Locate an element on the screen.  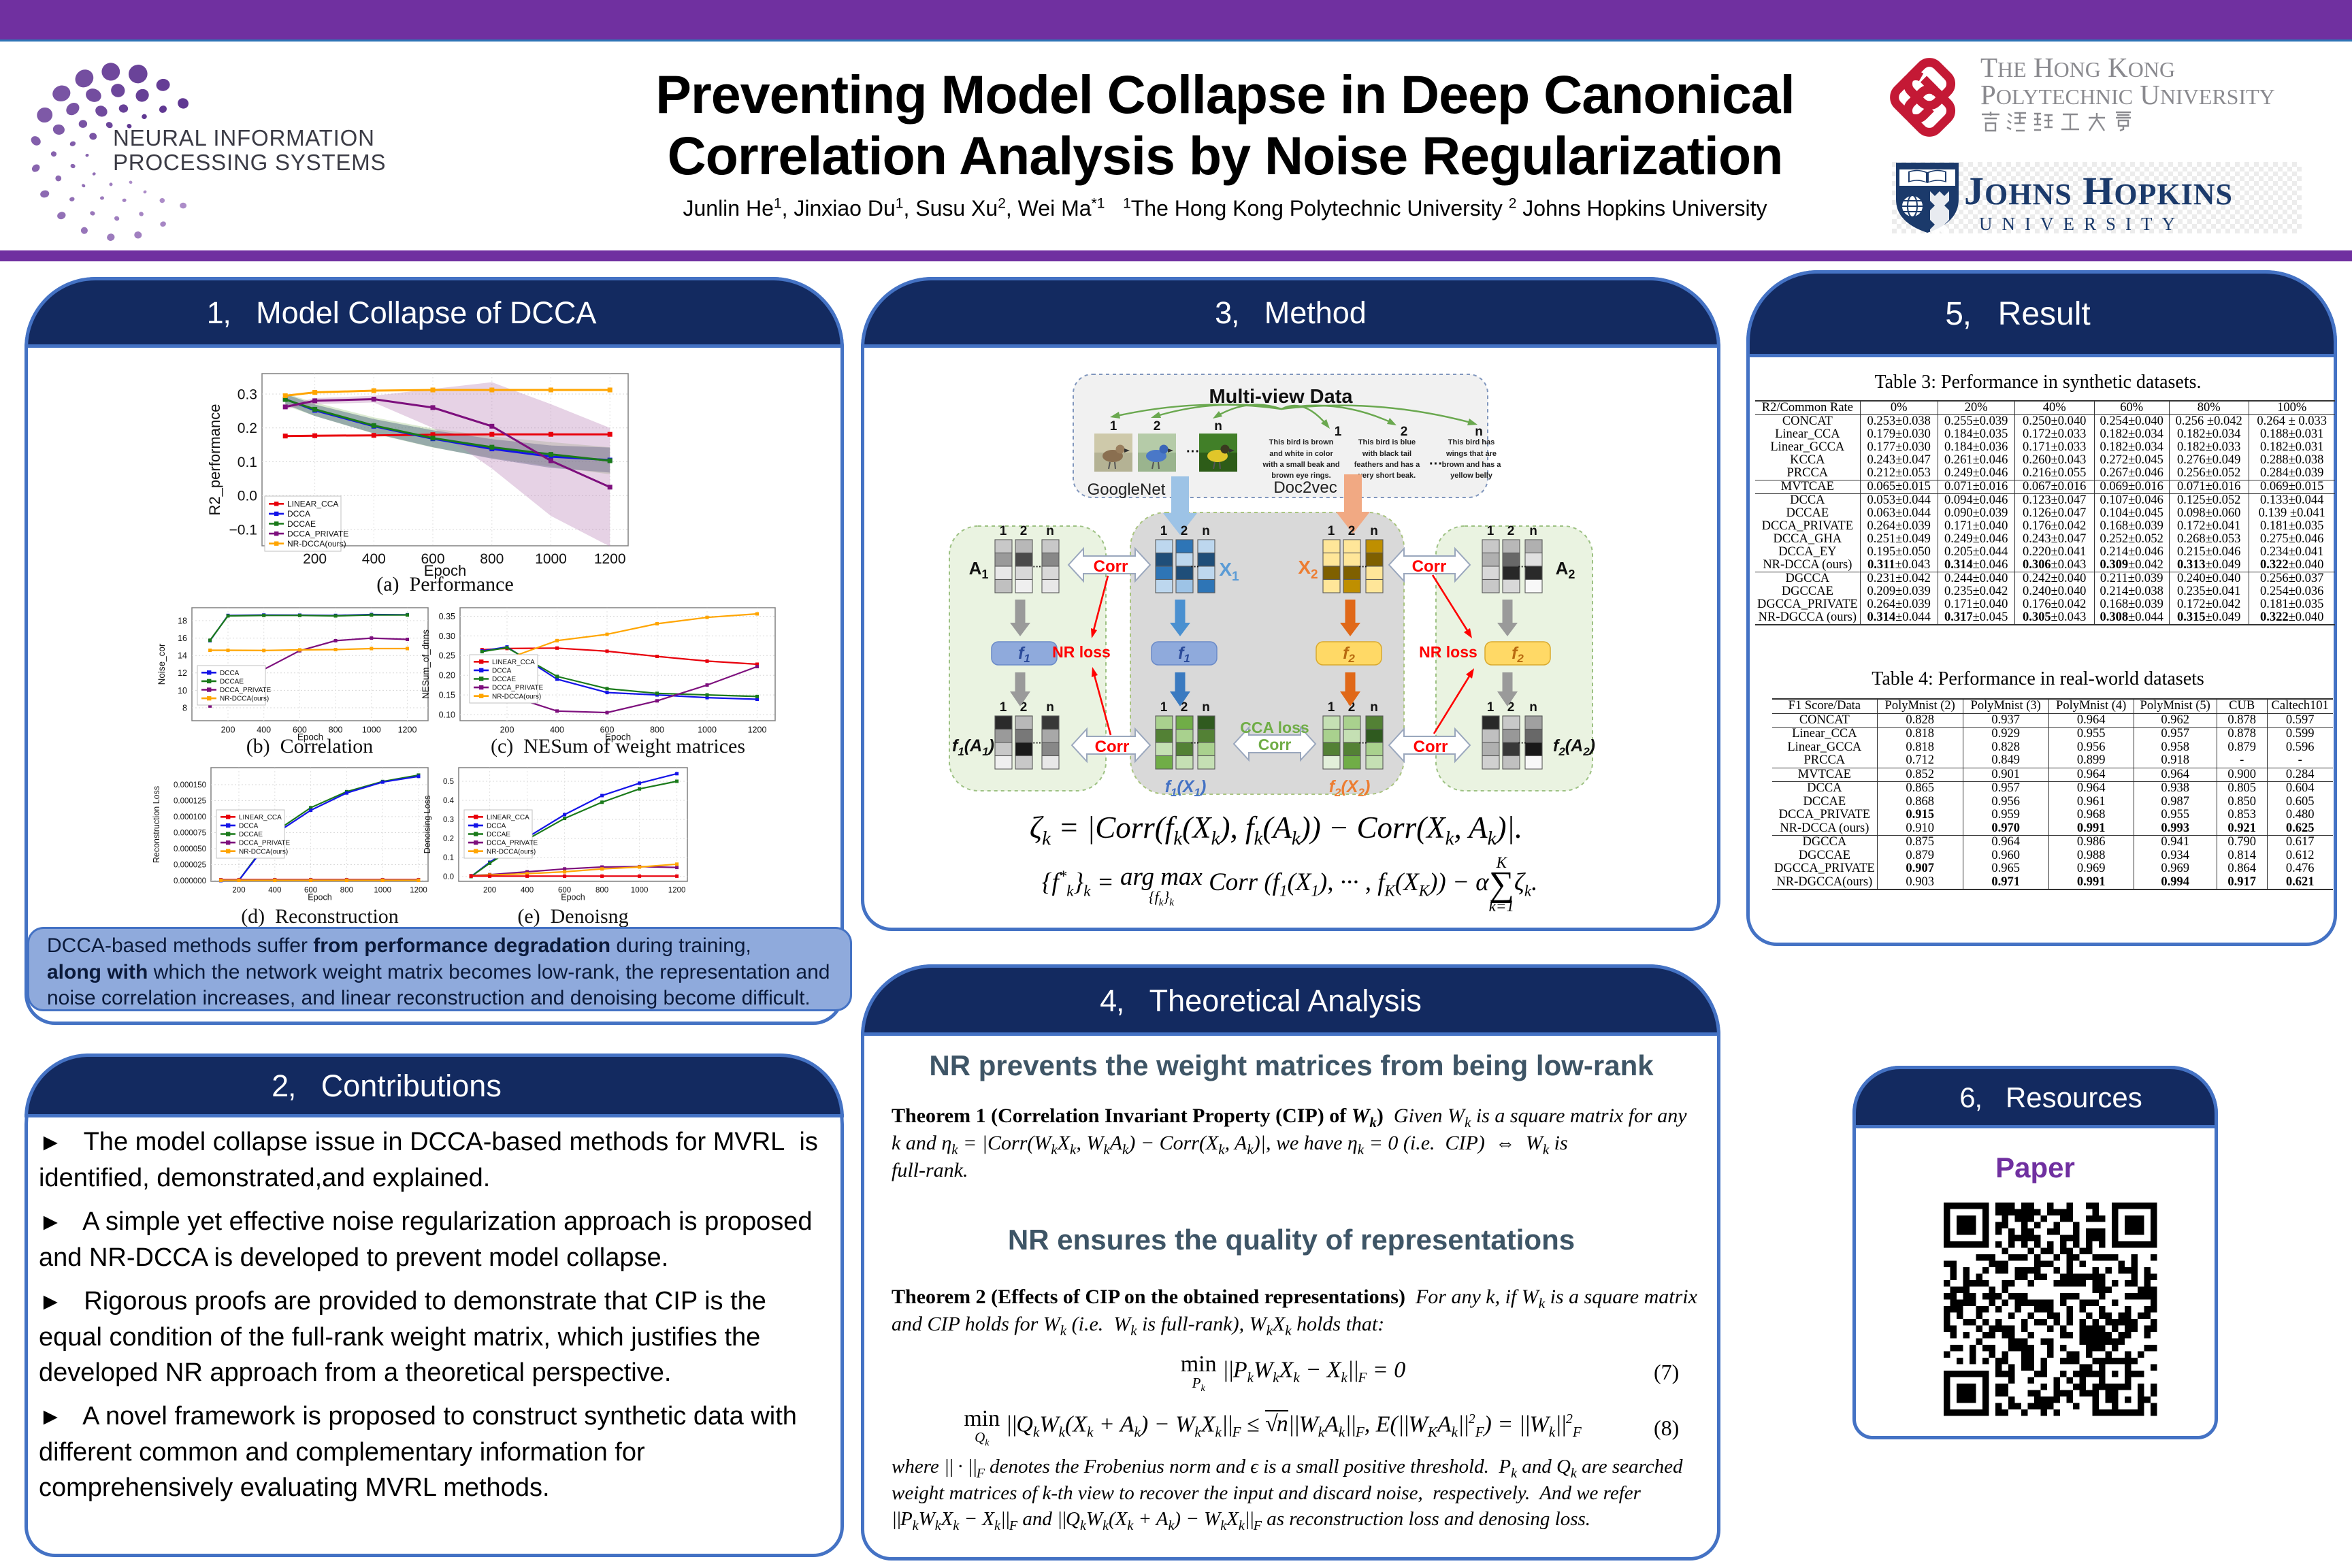
svg-text: Reconstruction Loss is located at coordinates (156, 825).